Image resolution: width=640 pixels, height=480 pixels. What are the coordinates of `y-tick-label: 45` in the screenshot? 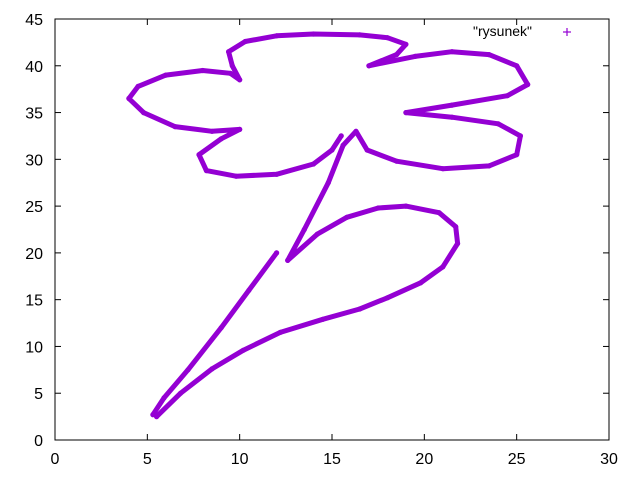 It's located at (34, 20).